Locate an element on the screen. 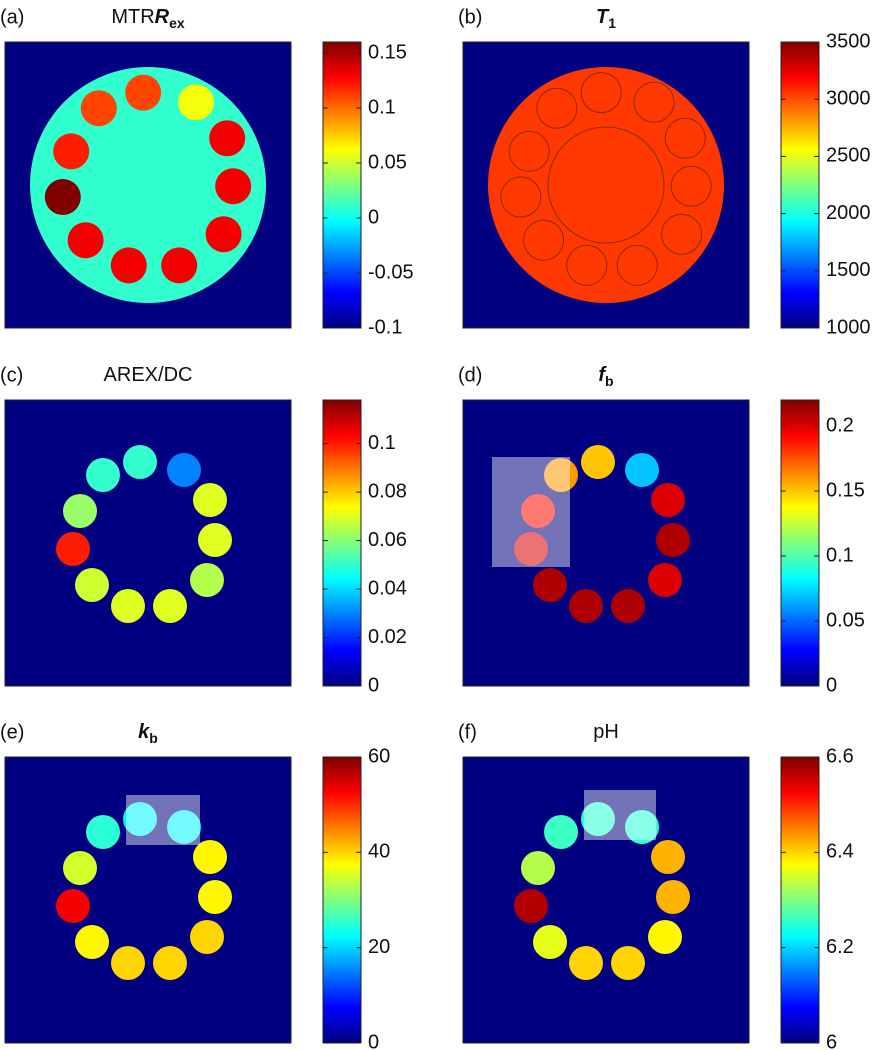  panel-label: (a) is located at coordinates (12, 17).